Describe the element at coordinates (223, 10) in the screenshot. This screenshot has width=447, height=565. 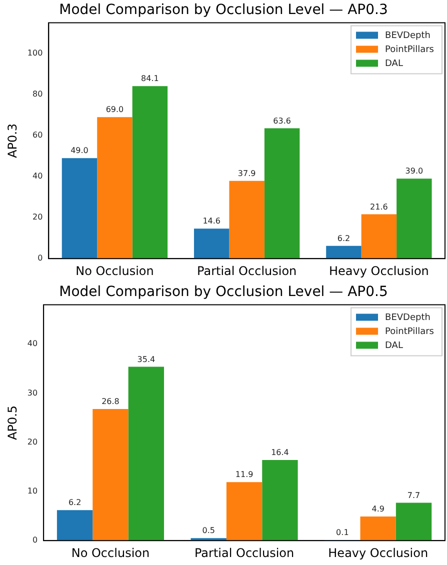
I see `chart-title: Model Comparison by Occlusion Level — AP0.3` at that location.